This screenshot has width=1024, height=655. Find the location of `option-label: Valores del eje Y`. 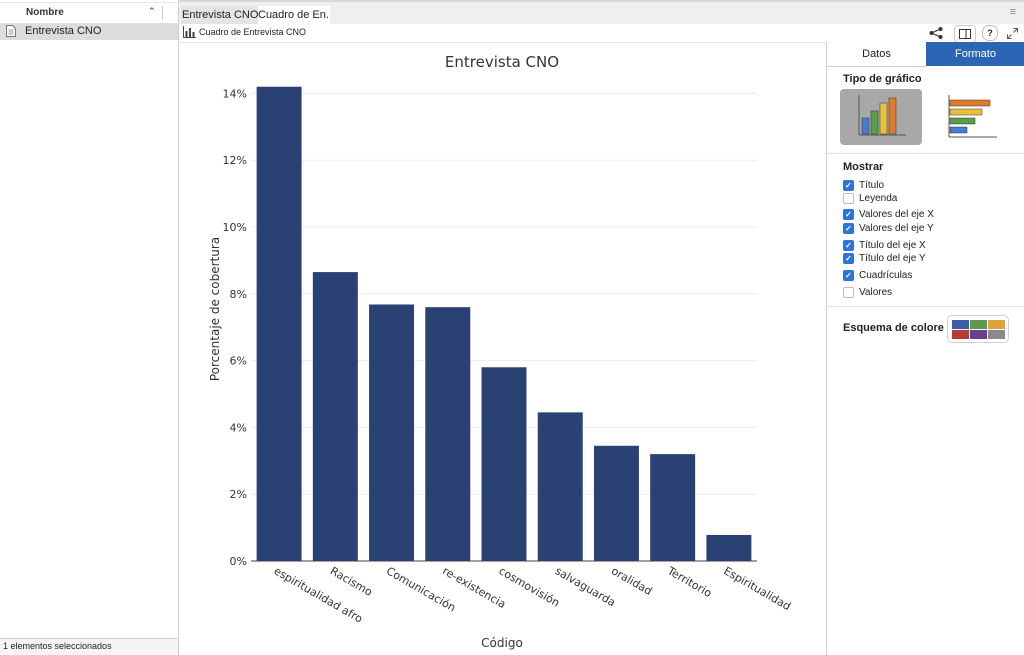

option-label: Valores del eje Y is located at coordinates (896, 228).